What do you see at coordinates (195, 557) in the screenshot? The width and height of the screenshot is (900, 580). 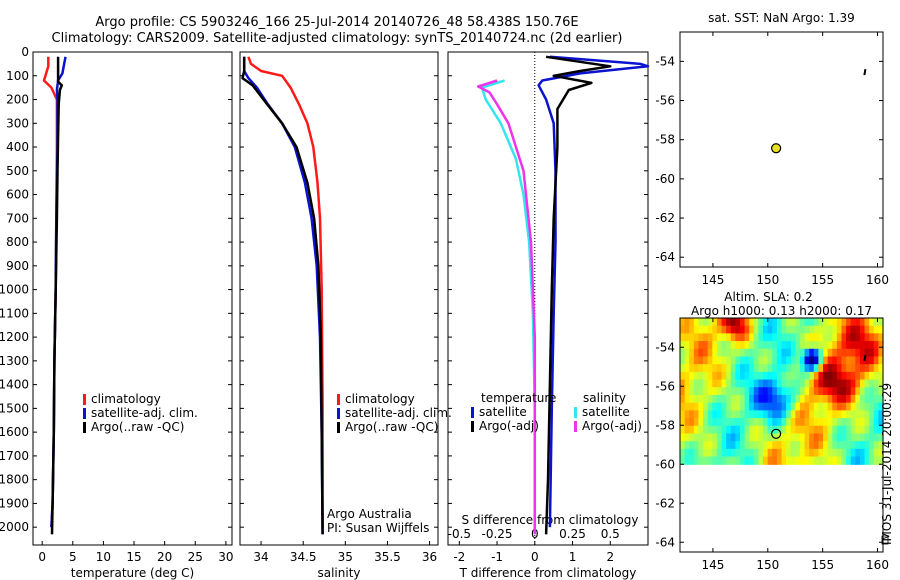 I see `temperature-xtick-label-5: 25` at bounding box center [195, 557].